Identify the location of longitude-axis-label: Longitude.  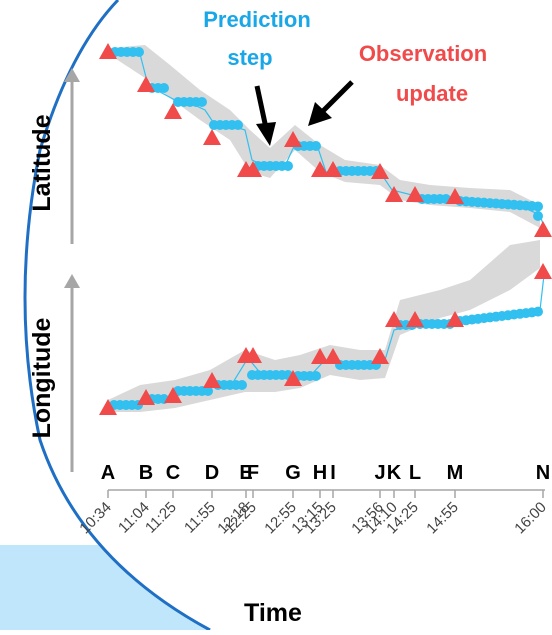
(42, 378).